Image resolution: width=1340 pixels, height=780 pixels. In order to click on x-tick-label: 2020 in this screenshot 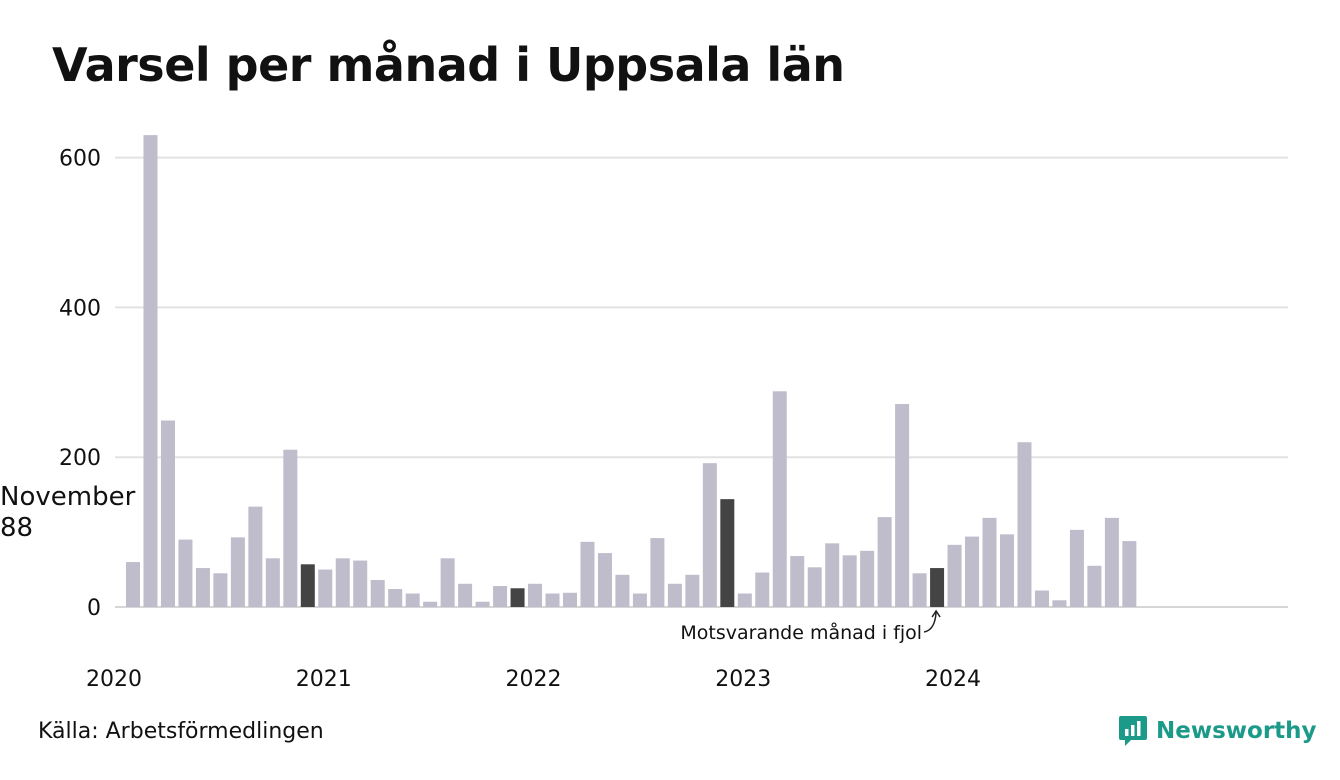, I will do `click(114, 679)`.